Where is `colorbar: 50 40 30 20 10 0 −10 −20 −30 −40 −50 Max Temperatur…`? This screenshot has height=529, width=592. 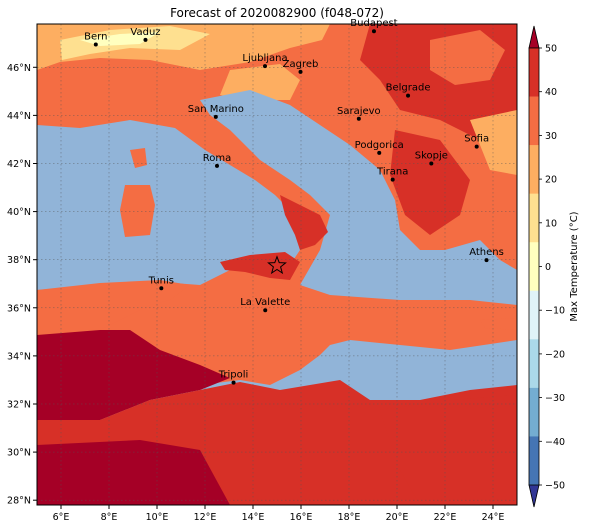
colorbar: 50 40 30 20 10 0 −10 −20 −30 −40 −50 Max Temperatur… is located at coordinates (554, 266).